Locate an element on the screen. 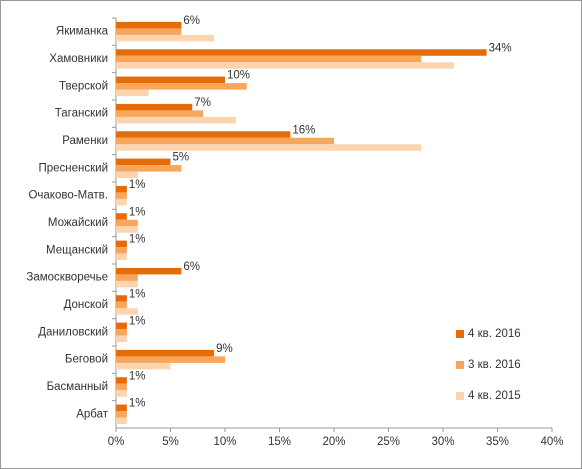 Image resolution: width=582 pixels, height=469 pixels. y-tick-label: Басманный is located at coordinates (77, 387).